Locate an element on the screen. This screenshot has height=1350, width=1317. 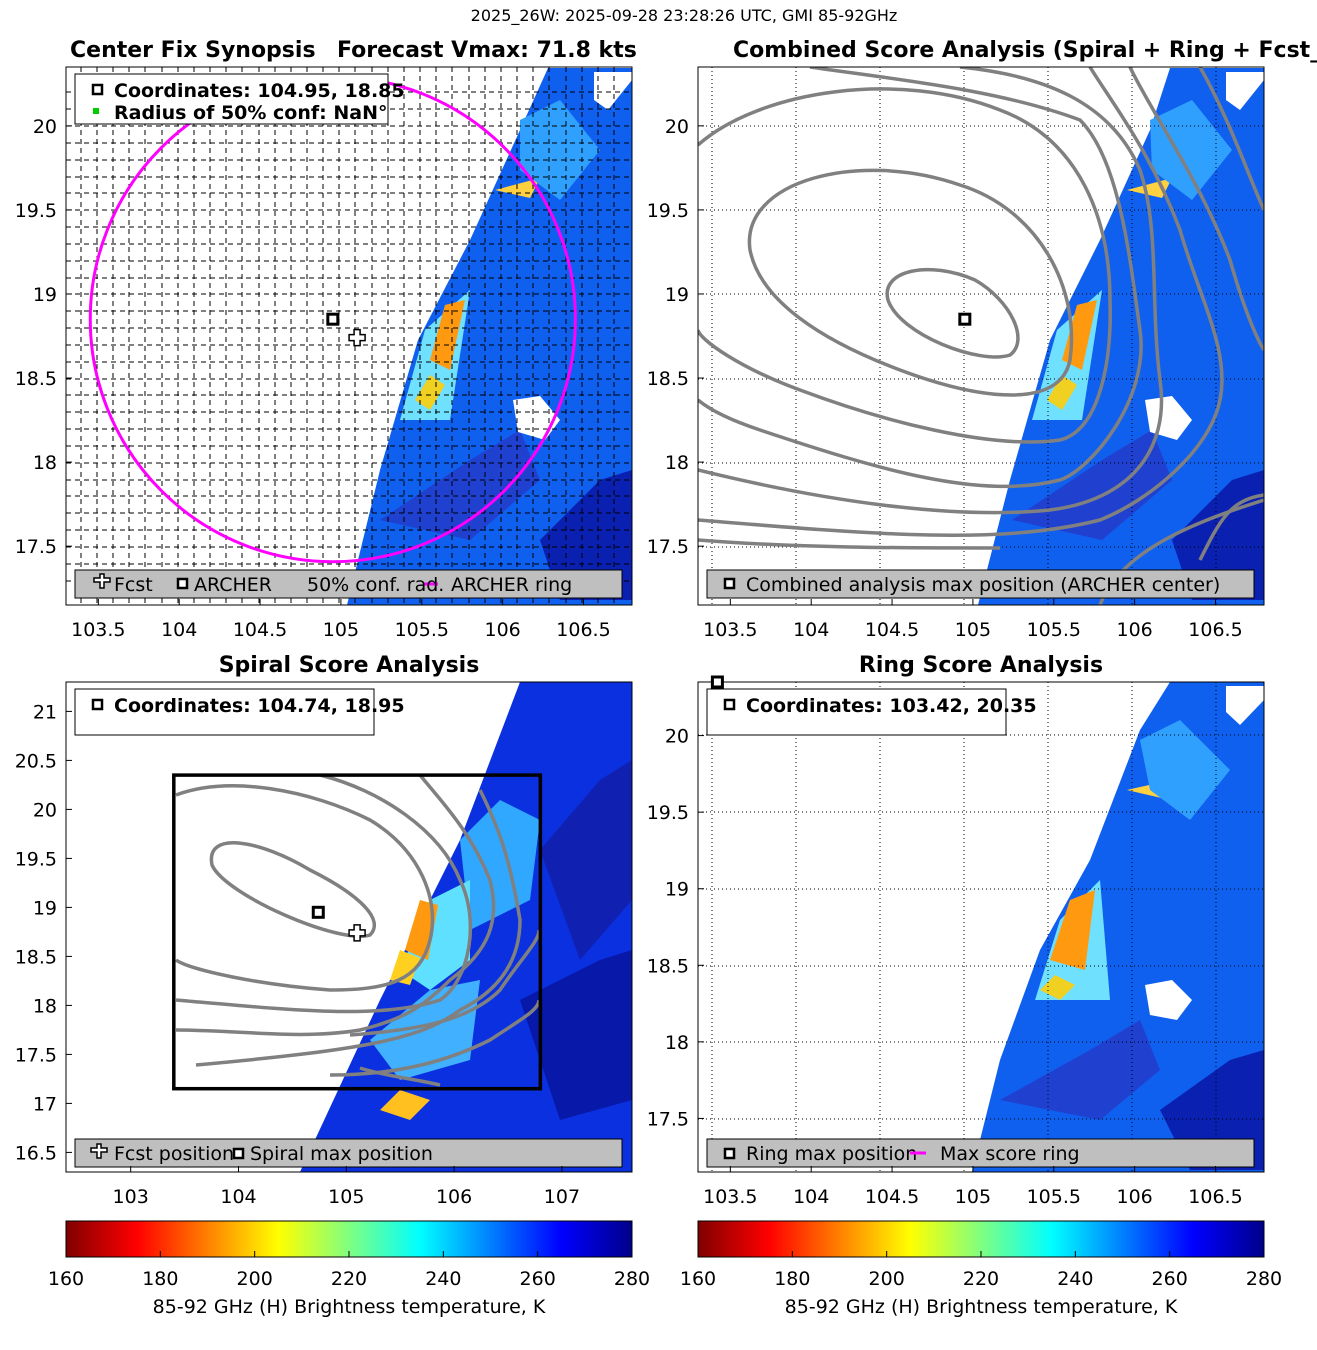
colorbar-tick-label: 160 is located at coordinates (66, 1279).